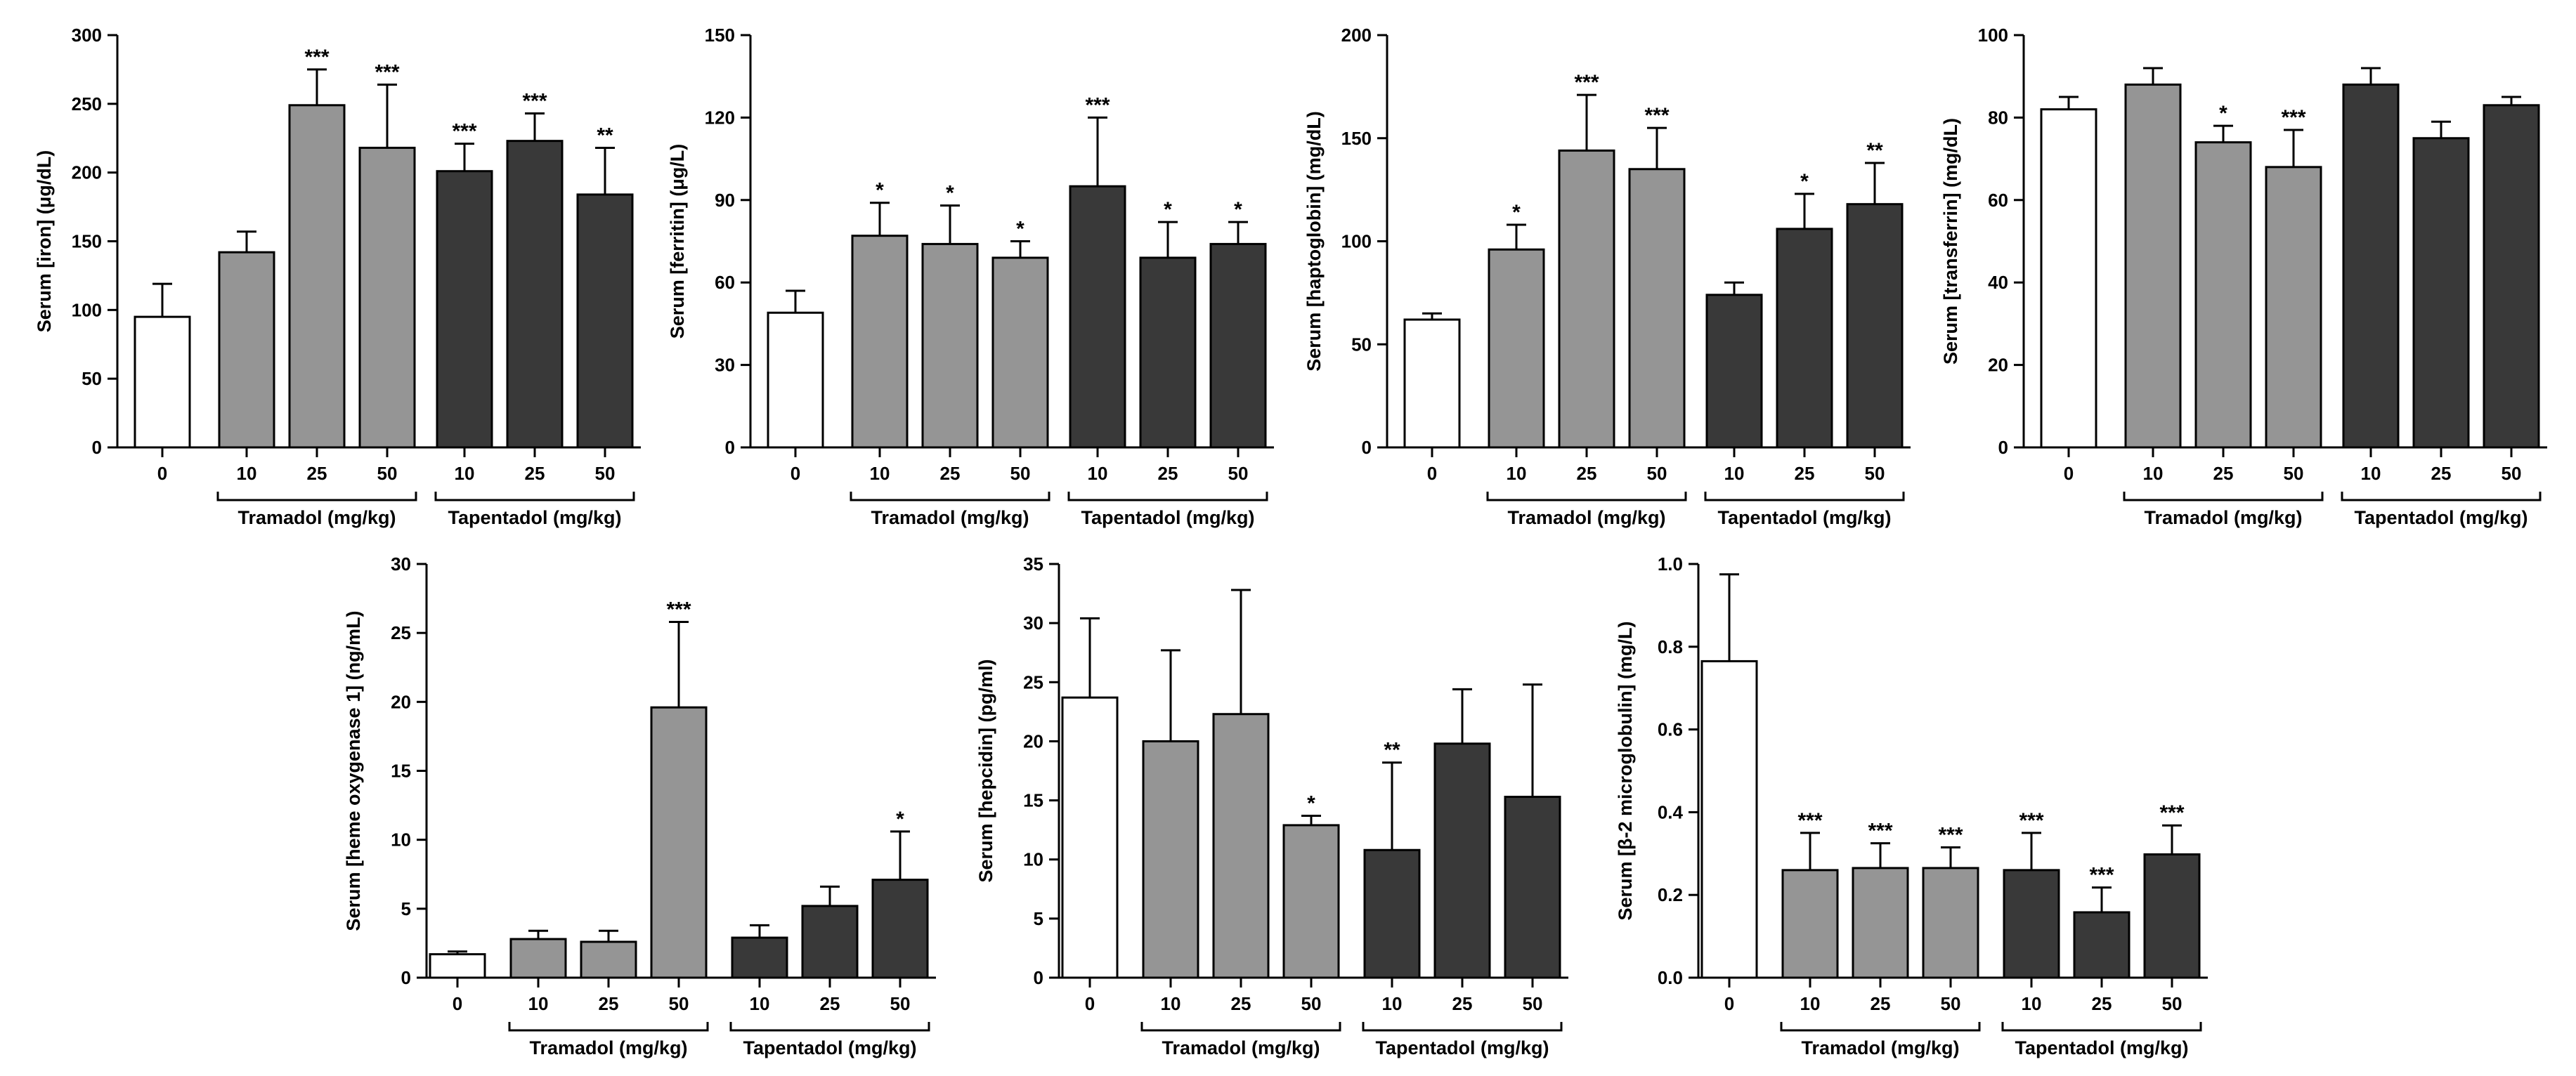 This screenshot has height=1076, width=2576. What do you see at coordinates (1670, 894) in the screenshot?
I see `y-tick-label: 0.2` at bounding box center [1670, 894].